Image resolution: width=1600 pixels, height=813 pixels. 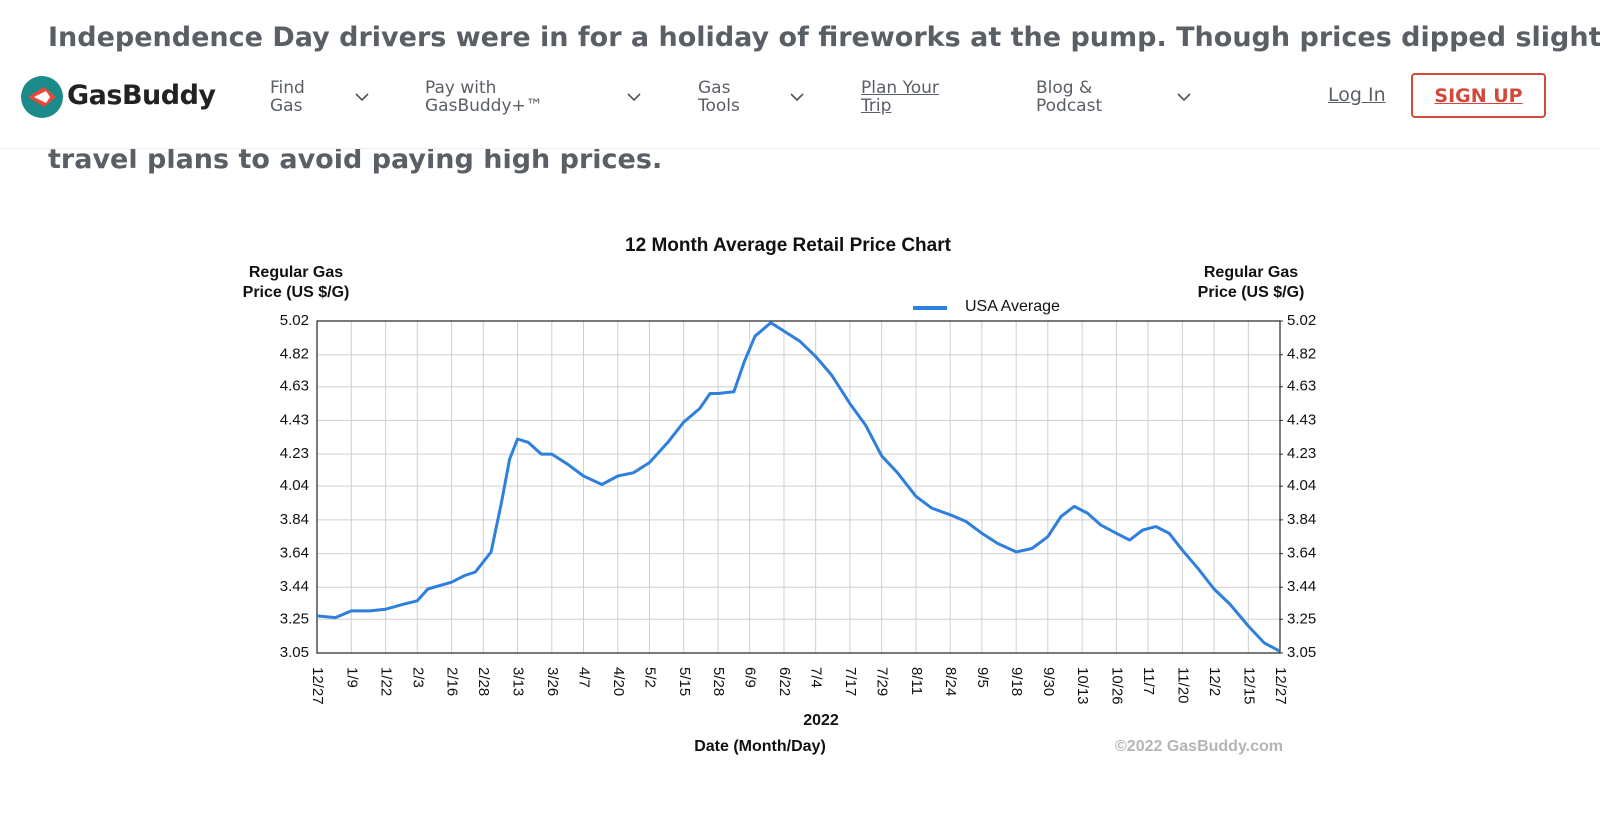 I want to click on y2-tick-label: 3.25, so click(x=1301, y=618).